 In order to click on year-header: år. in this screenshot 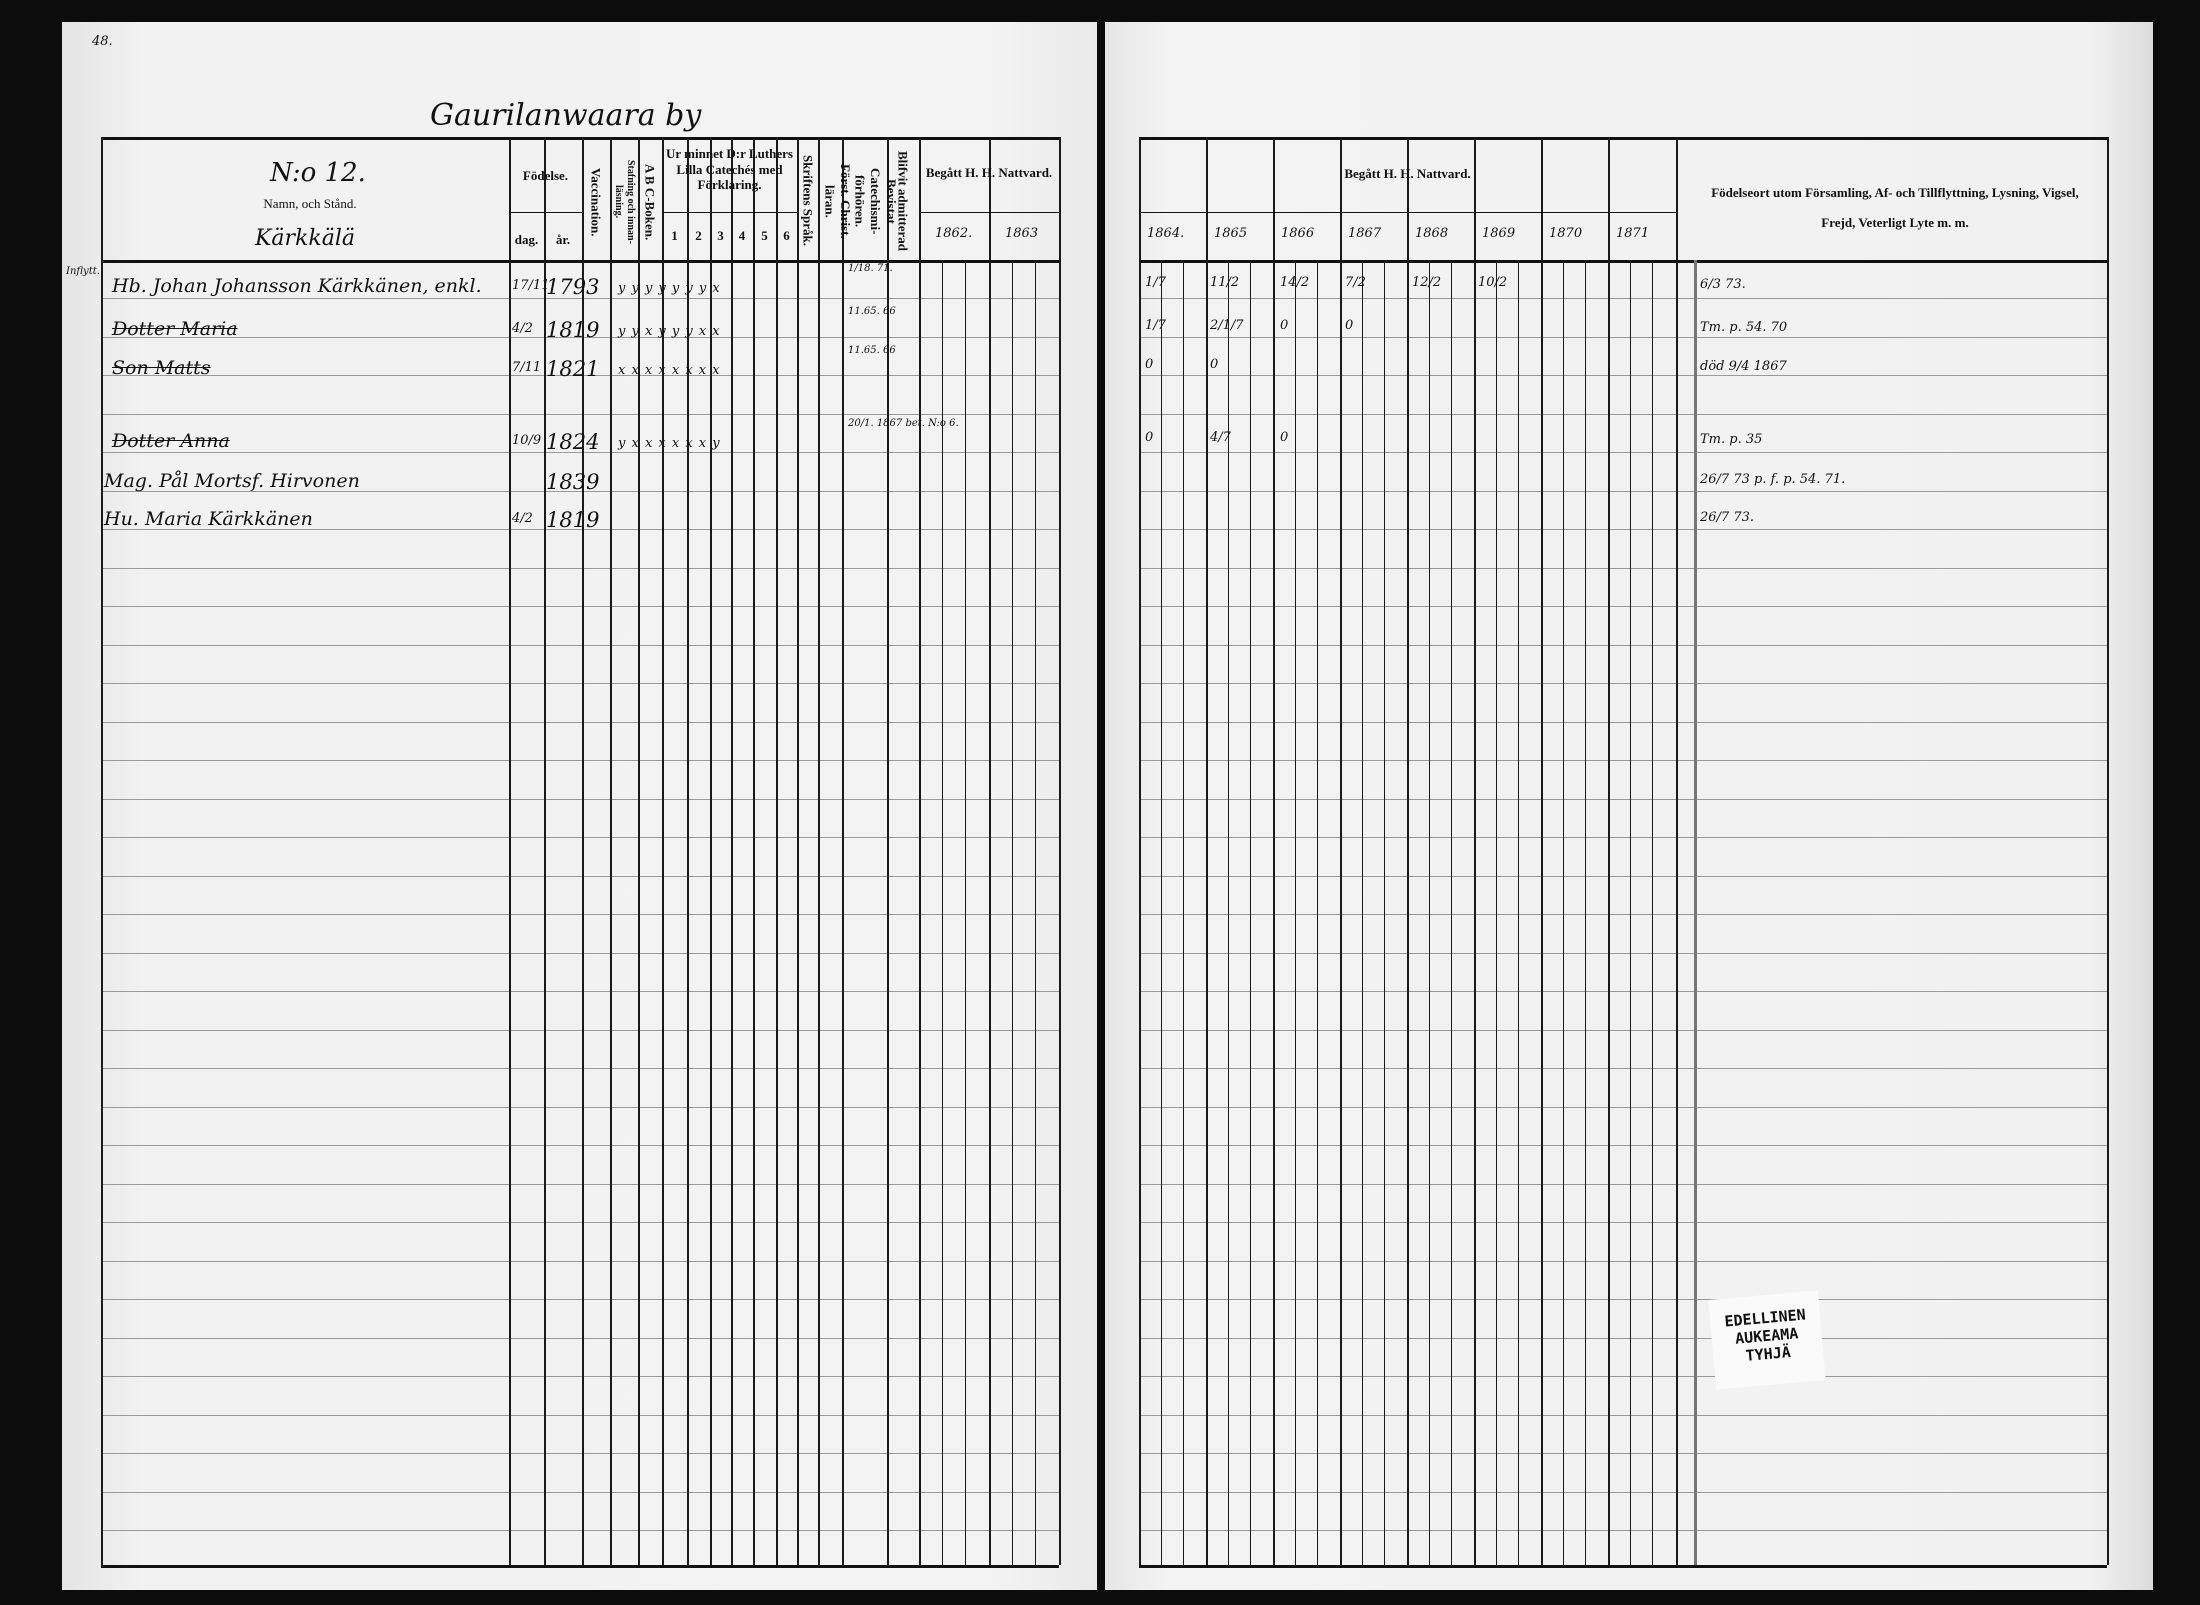, I will do `click(563, 239)`.